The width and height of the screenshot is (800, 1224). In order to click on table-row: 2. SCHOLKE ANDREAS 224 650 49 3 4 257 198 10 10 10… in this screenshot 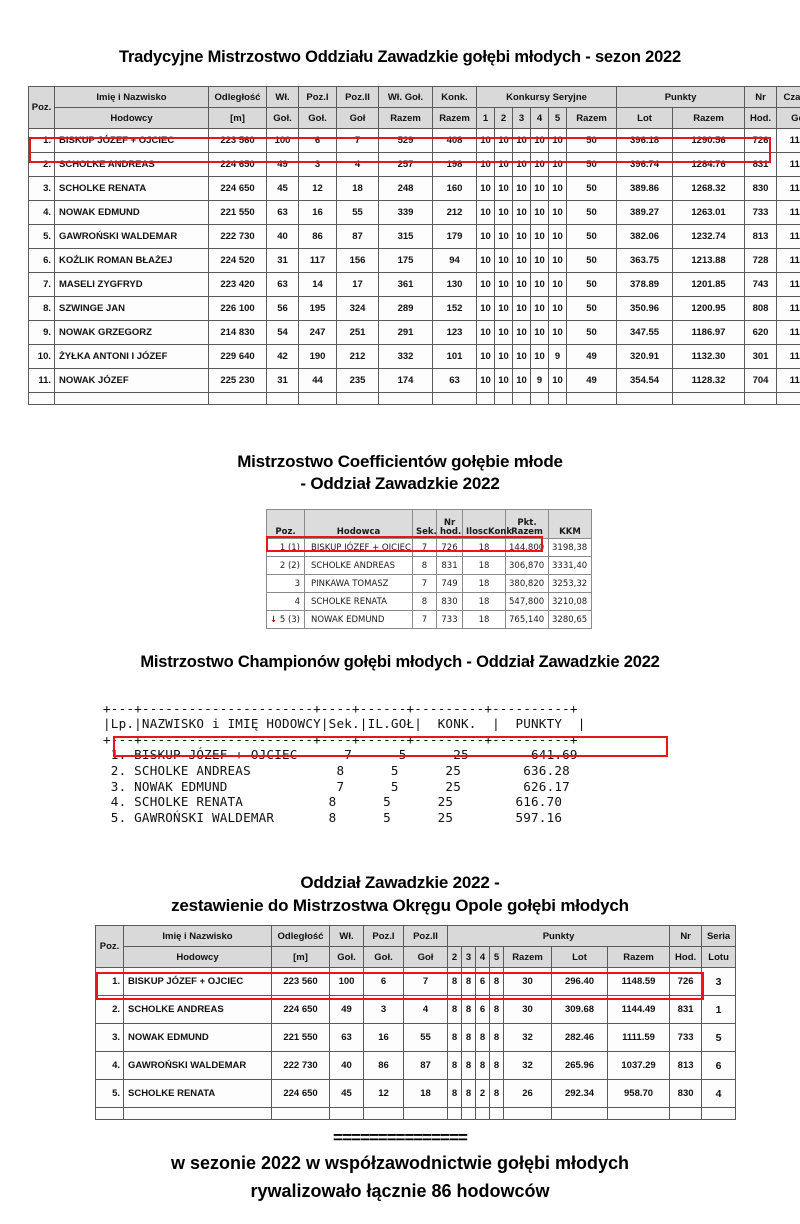, I will do `click(414, 164)`.